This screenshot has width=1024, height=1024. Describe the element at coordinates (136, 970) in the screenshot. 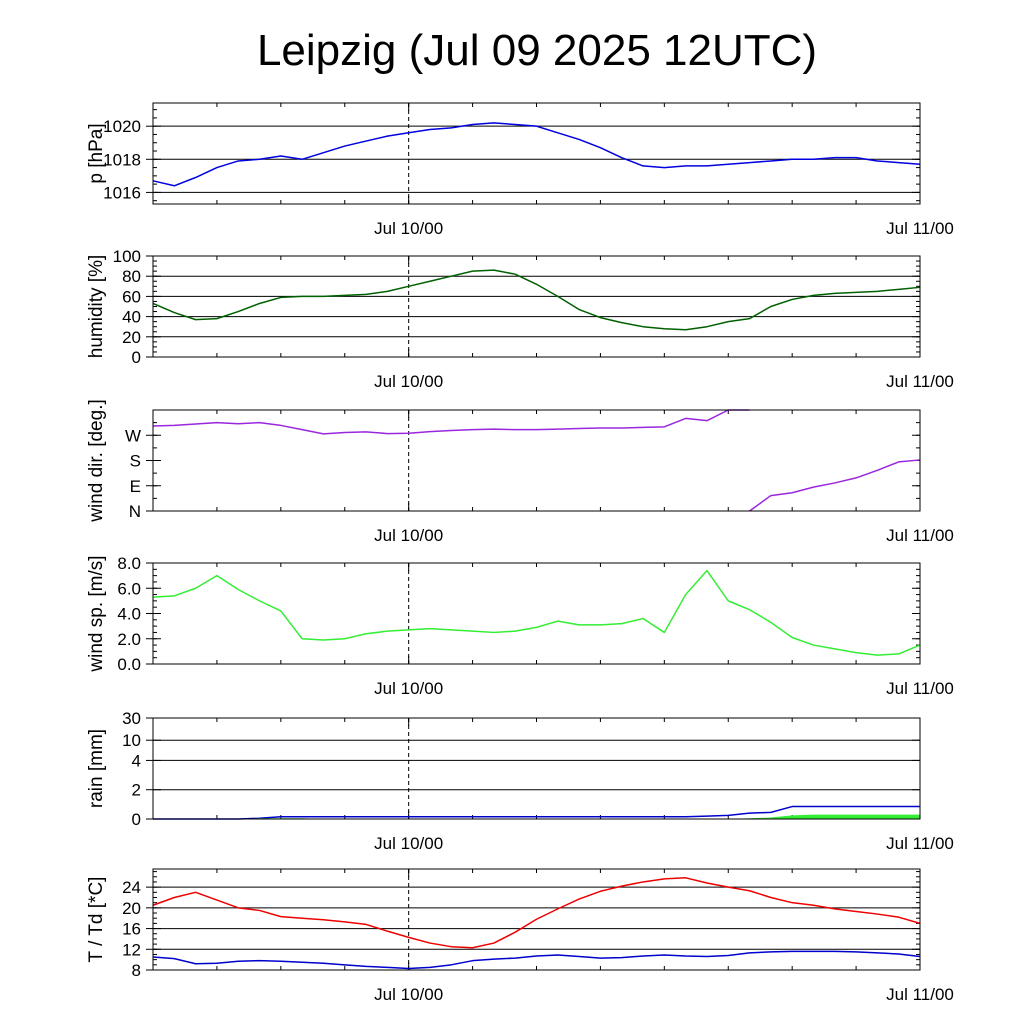

I see `y-tick-label: 8` at that location.